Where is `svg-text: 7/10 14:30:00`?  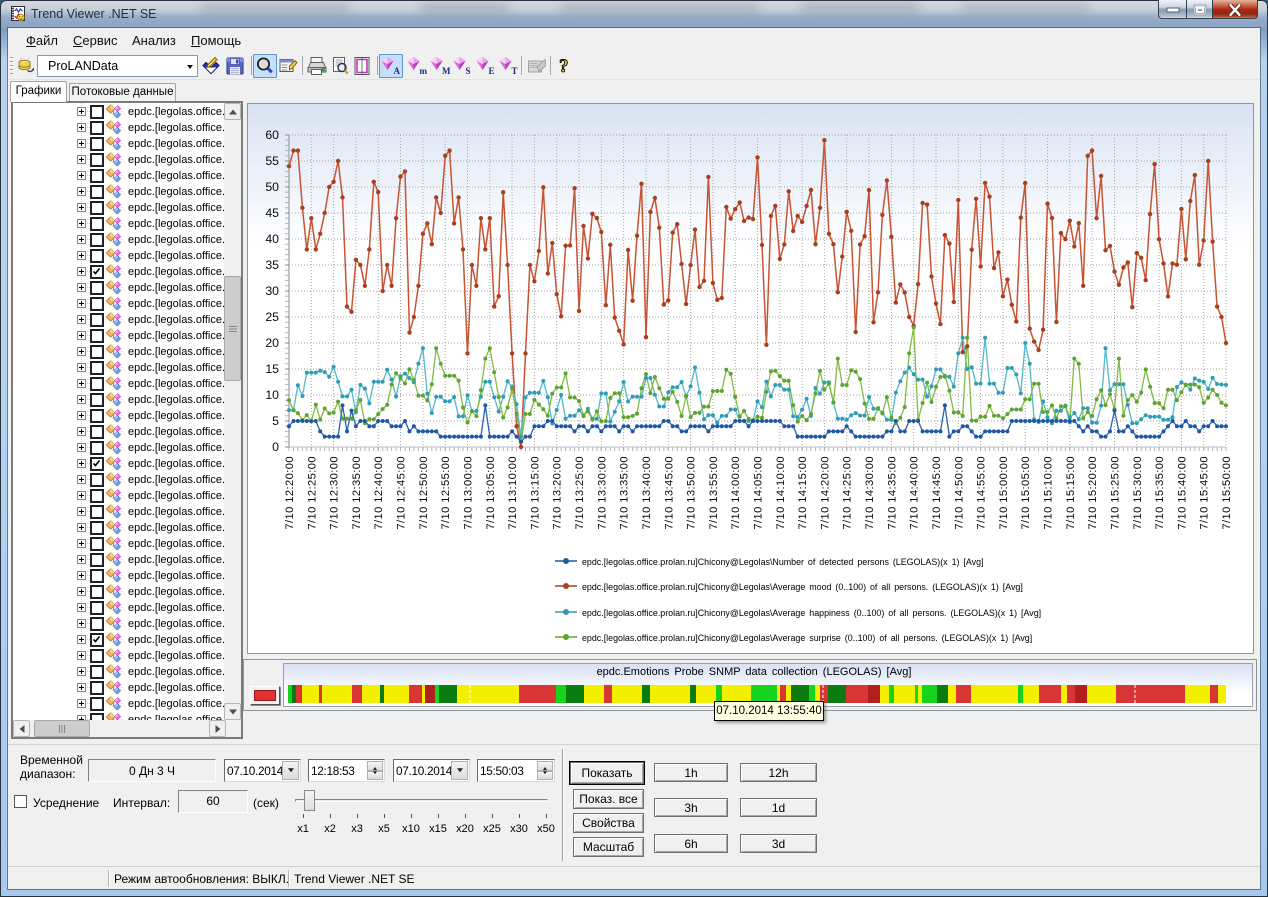
svg-text: 7/10 14:30:00 is located at coordinates (870, 493).